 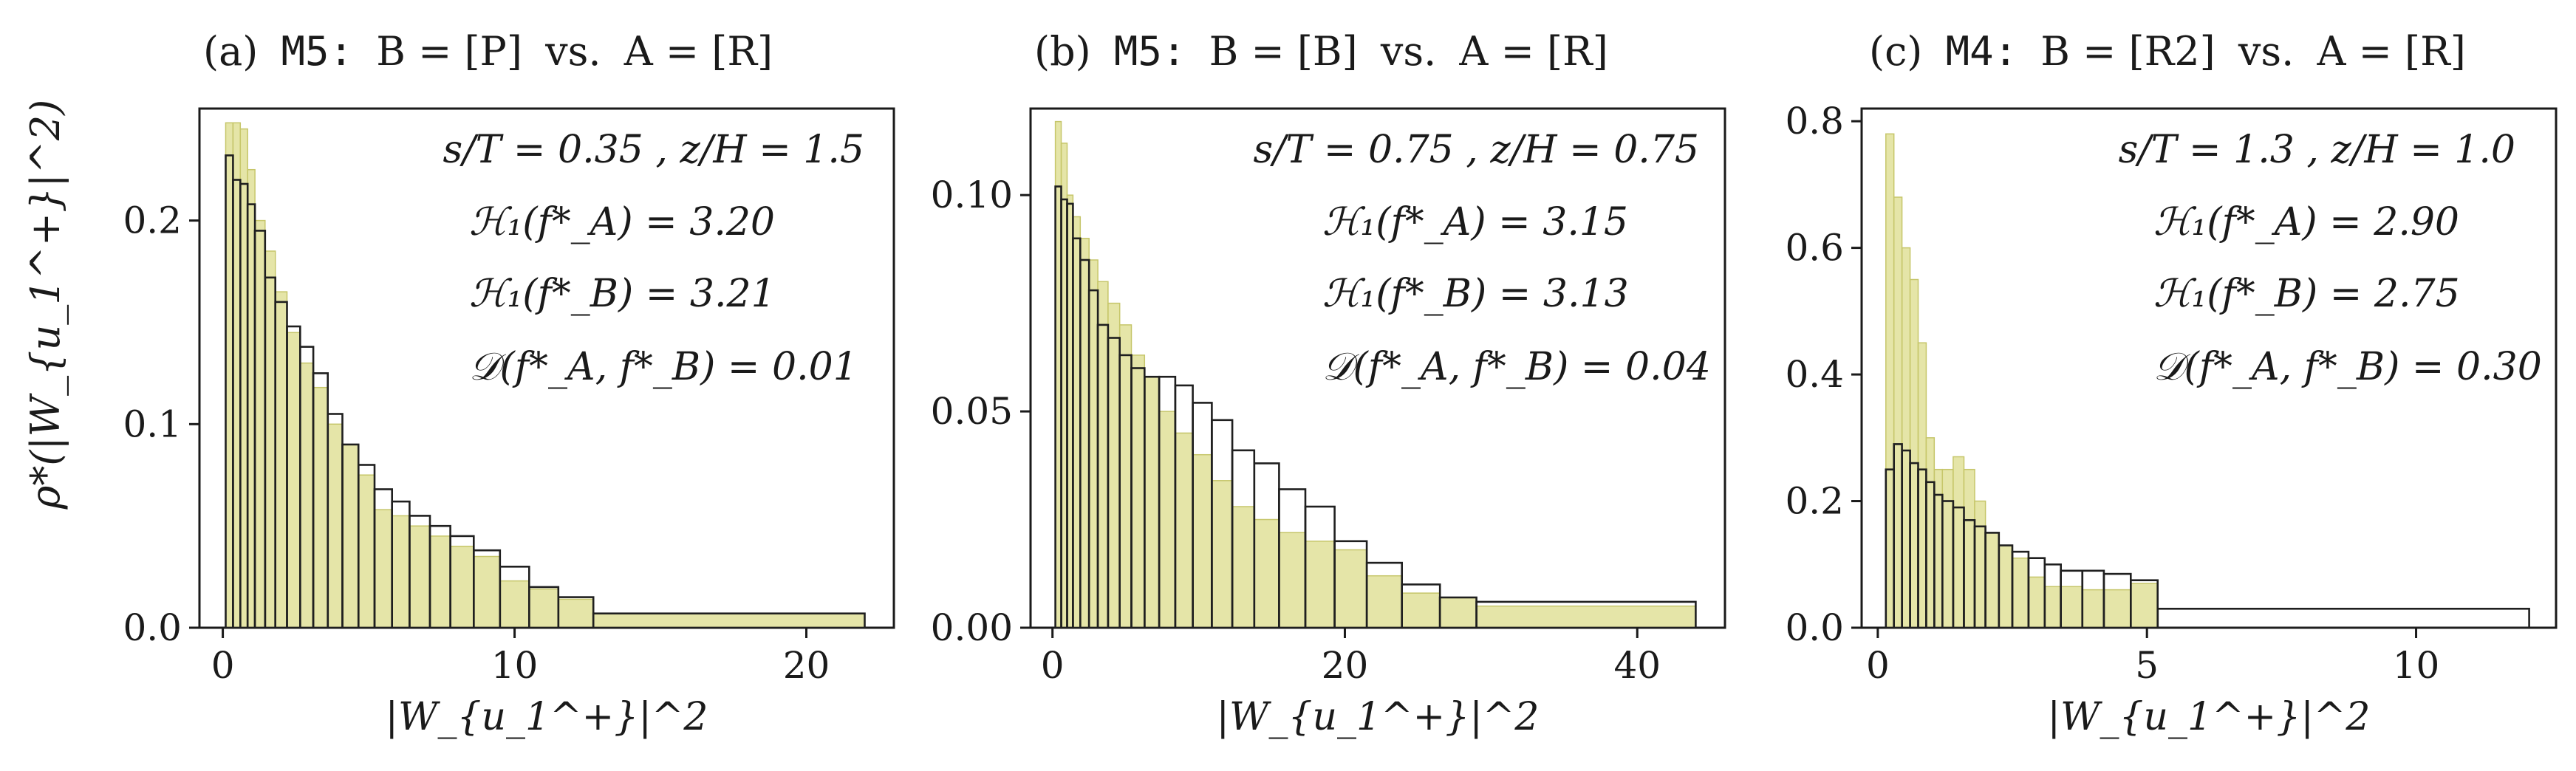 What do you see at coordinates (1982, 51) in the screenshot?
I see `panel-c-model: M4:` at bounding box center [1982, 51].